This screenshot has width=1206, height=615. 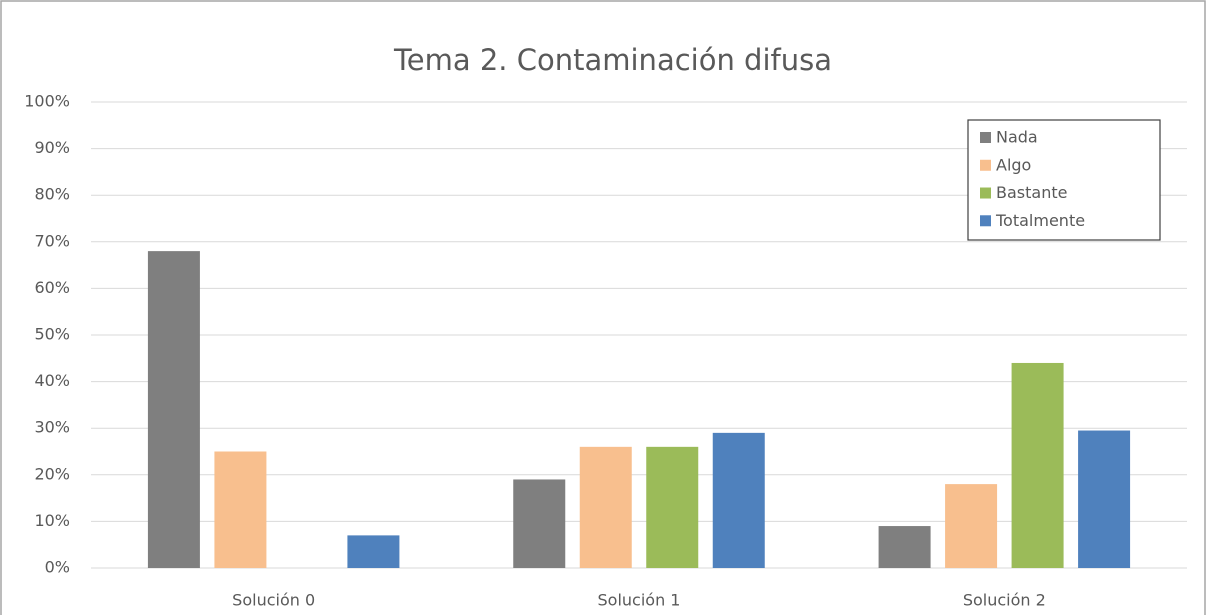 I want to click on legend-label: Nada, so click(x=1017, y=137).